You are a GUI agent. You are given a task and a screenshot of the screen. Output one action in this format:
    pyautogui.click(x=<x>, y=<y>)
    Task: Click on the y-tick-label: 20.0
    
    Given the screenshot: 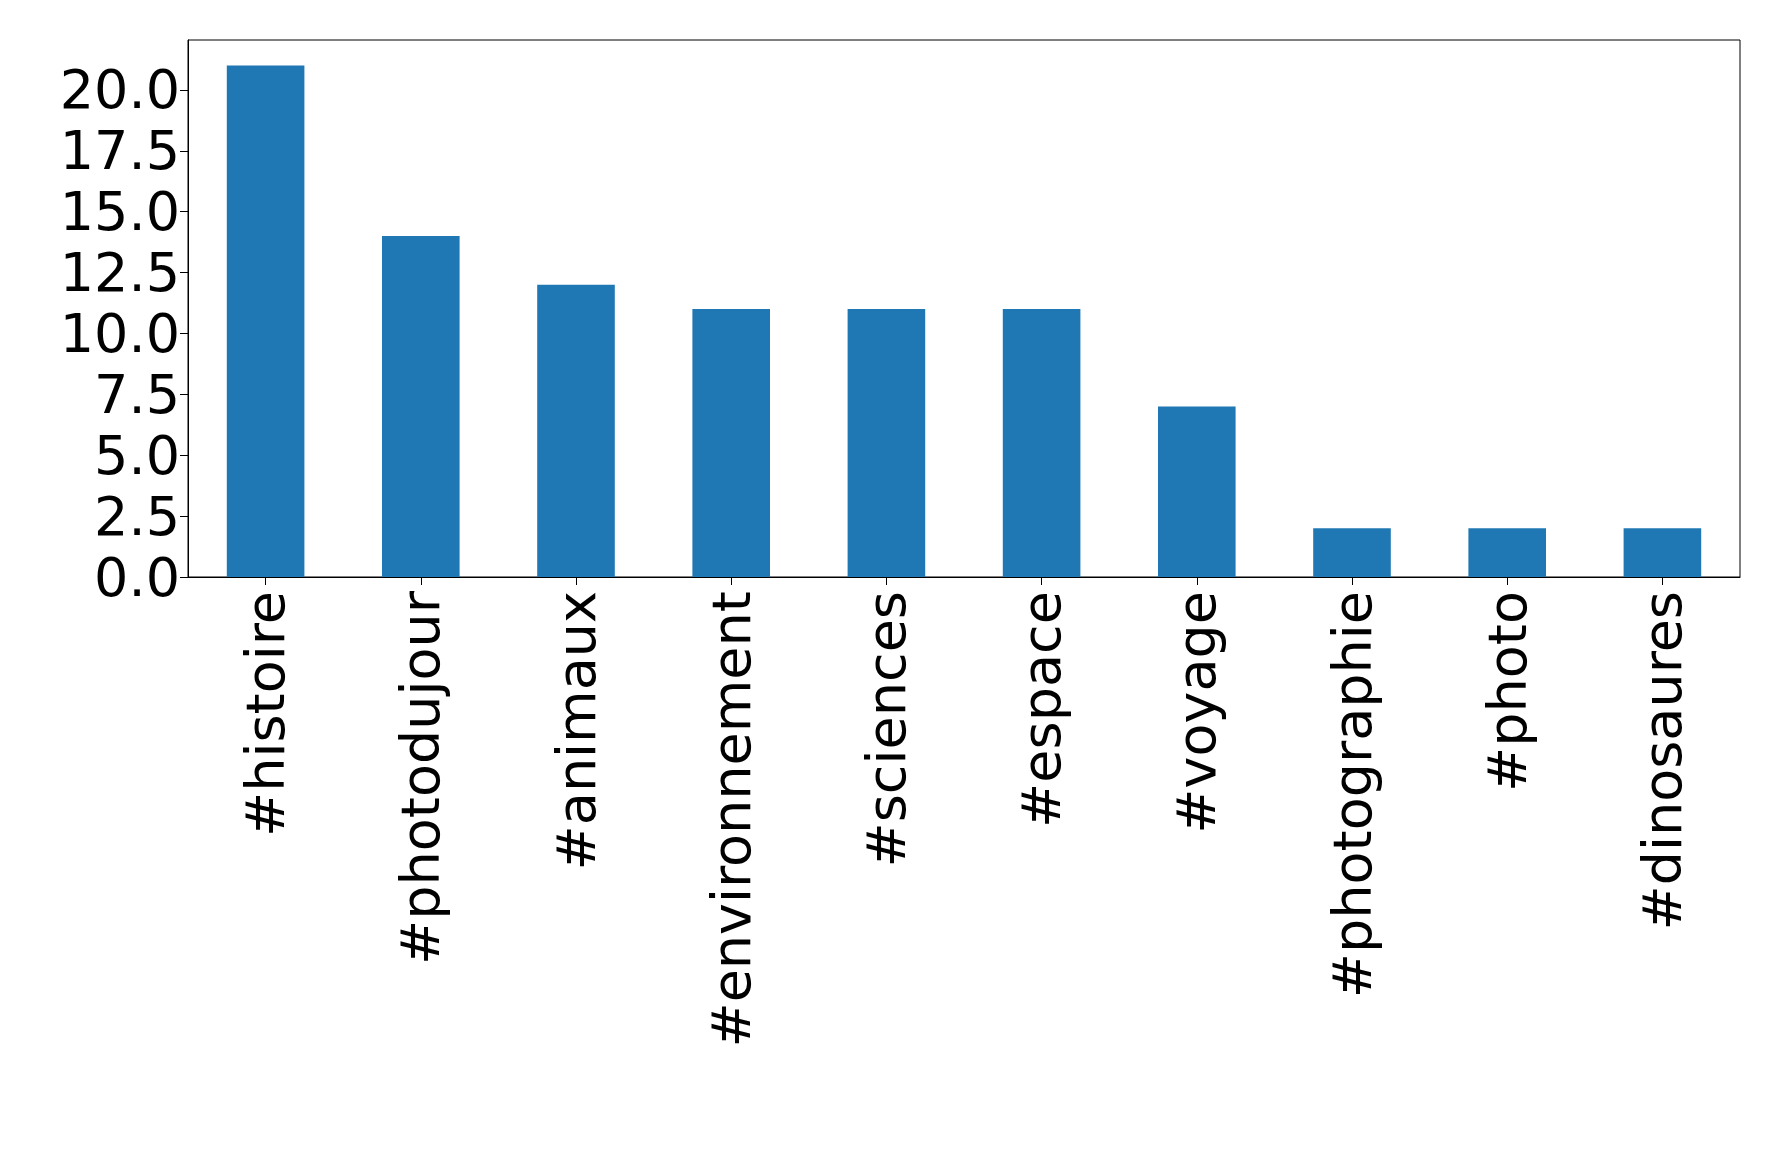 What is the action you would take?
    pyautogui.click(x=119, y=90)
    